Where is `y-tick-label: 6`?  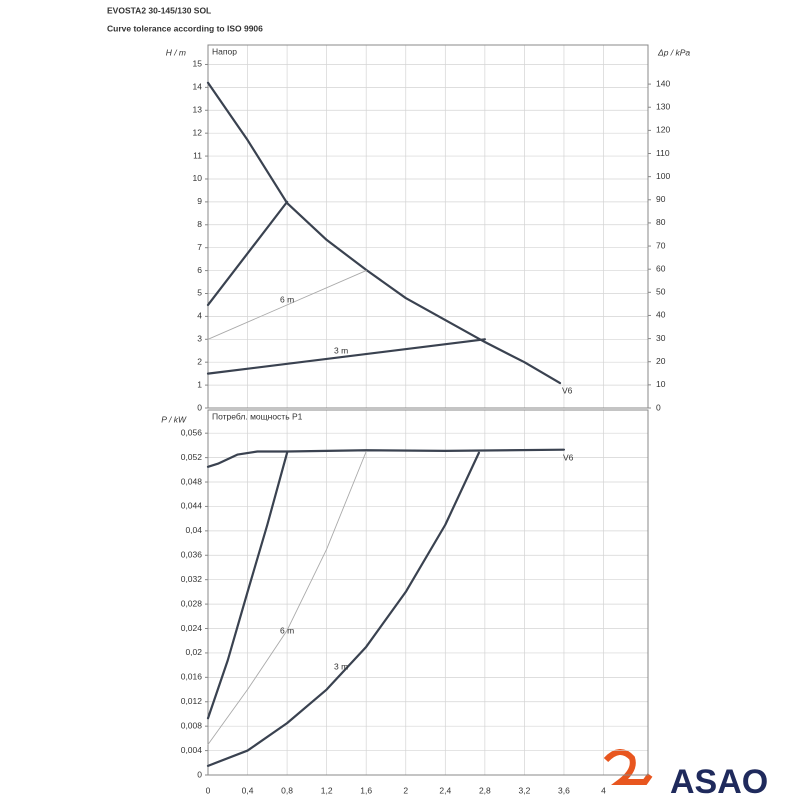 y-tick-label: 6 is located at coordinates (199, 270).